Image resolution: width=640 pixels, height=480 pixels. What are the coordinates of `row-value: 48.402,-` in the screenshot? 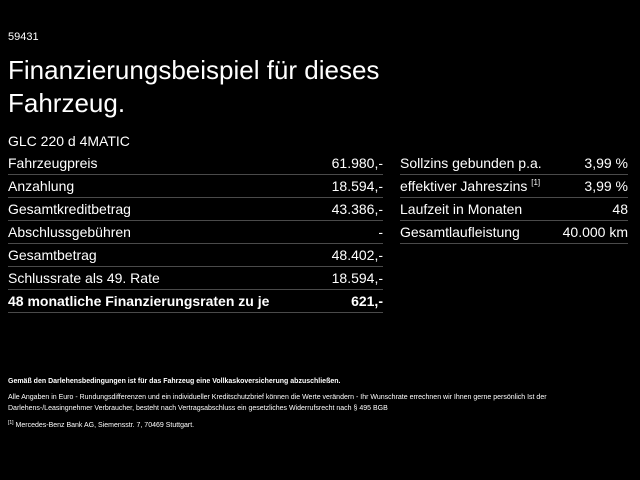 It's located at (357, 255).